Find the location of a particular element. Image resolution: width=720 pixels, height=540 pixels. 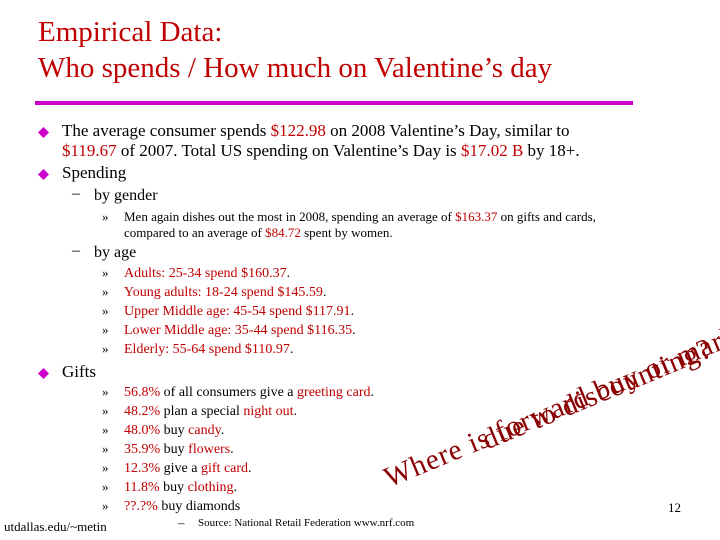

age-item: Young adults: 18-24 spend $145.59. is located at coordinates (225, 292).